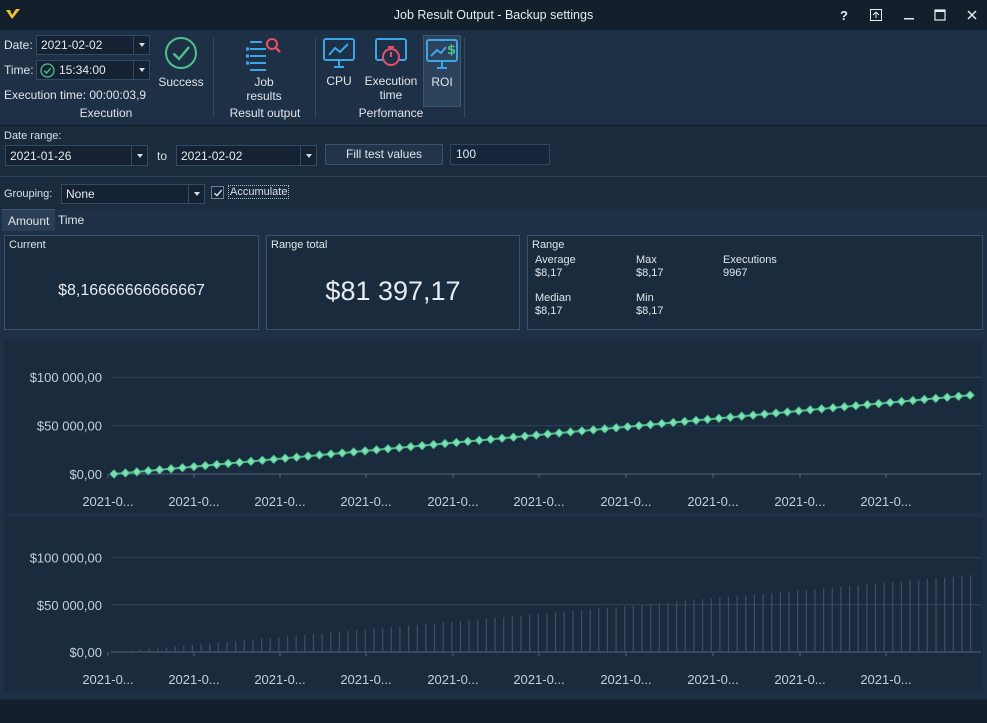  I want to click on success-button: Success, so click(181, 62).